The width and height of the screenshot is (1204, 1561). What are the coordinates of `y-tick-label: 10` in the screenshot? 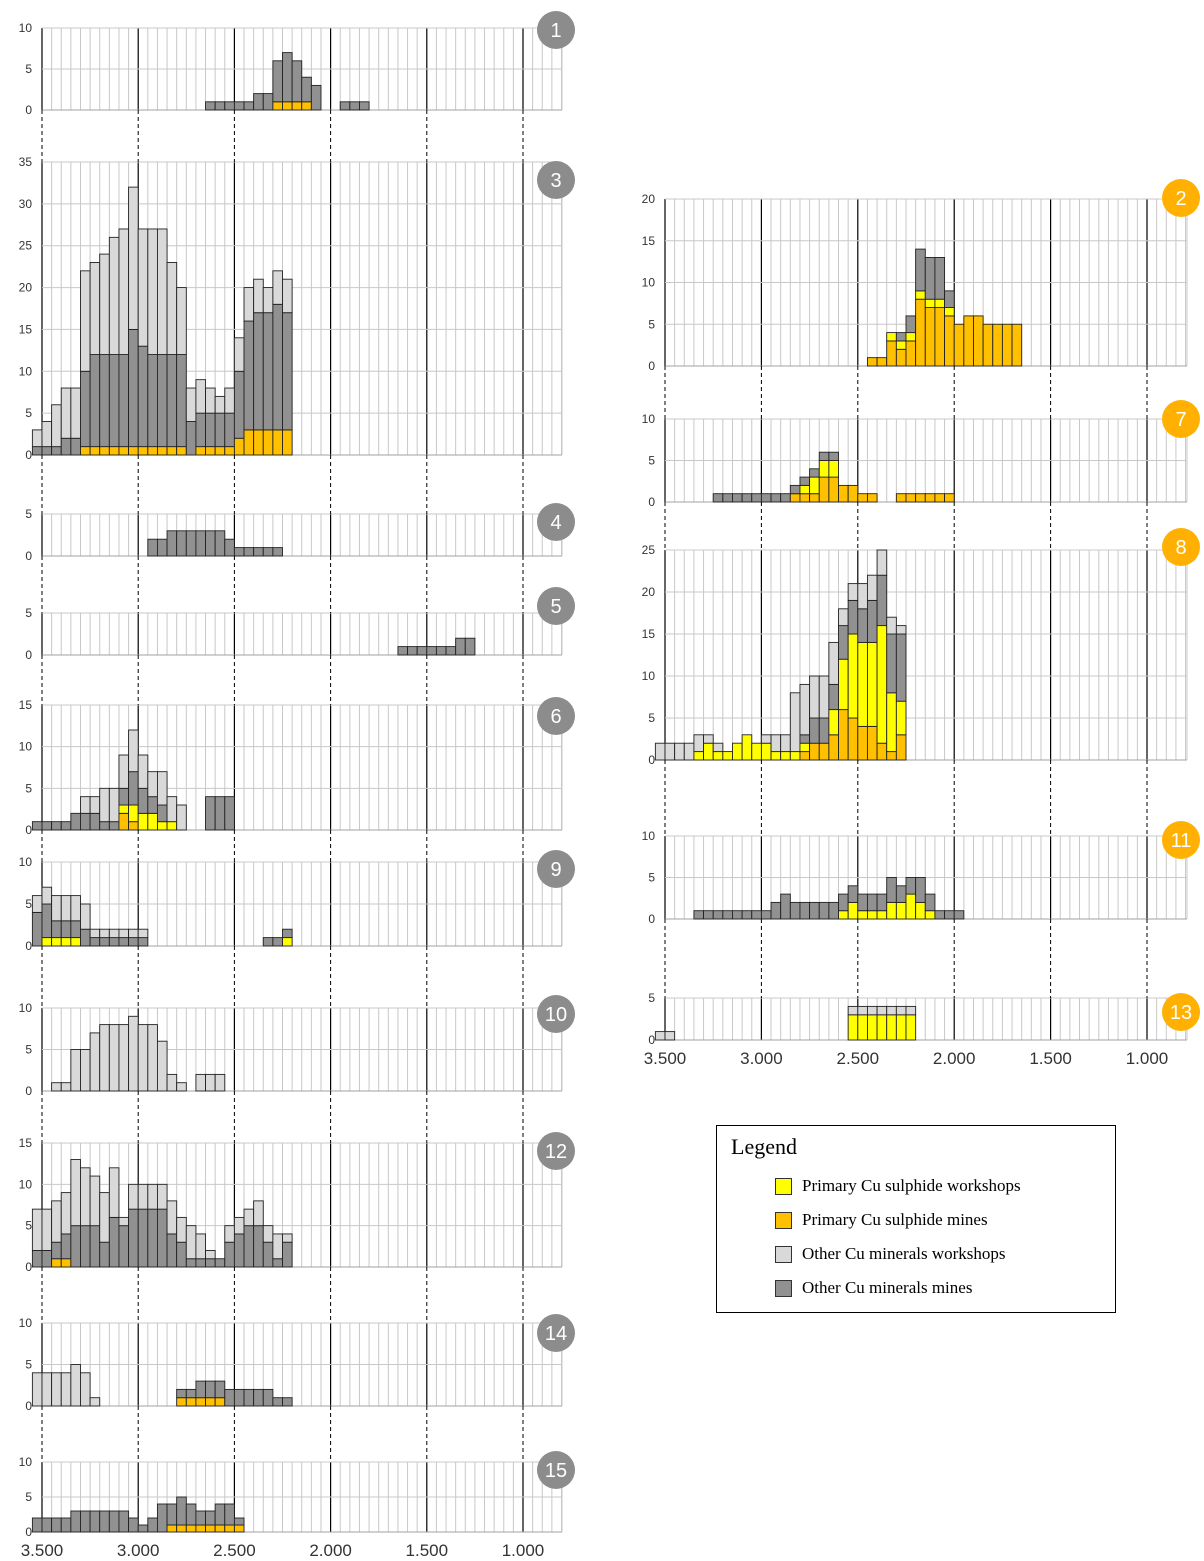 It's located at (26, 747).